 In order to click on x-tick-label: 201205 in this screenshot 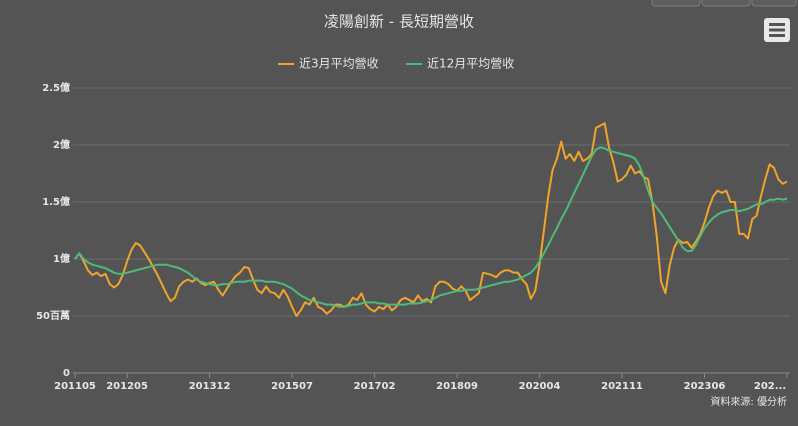, I will do `click(127, 386)`.